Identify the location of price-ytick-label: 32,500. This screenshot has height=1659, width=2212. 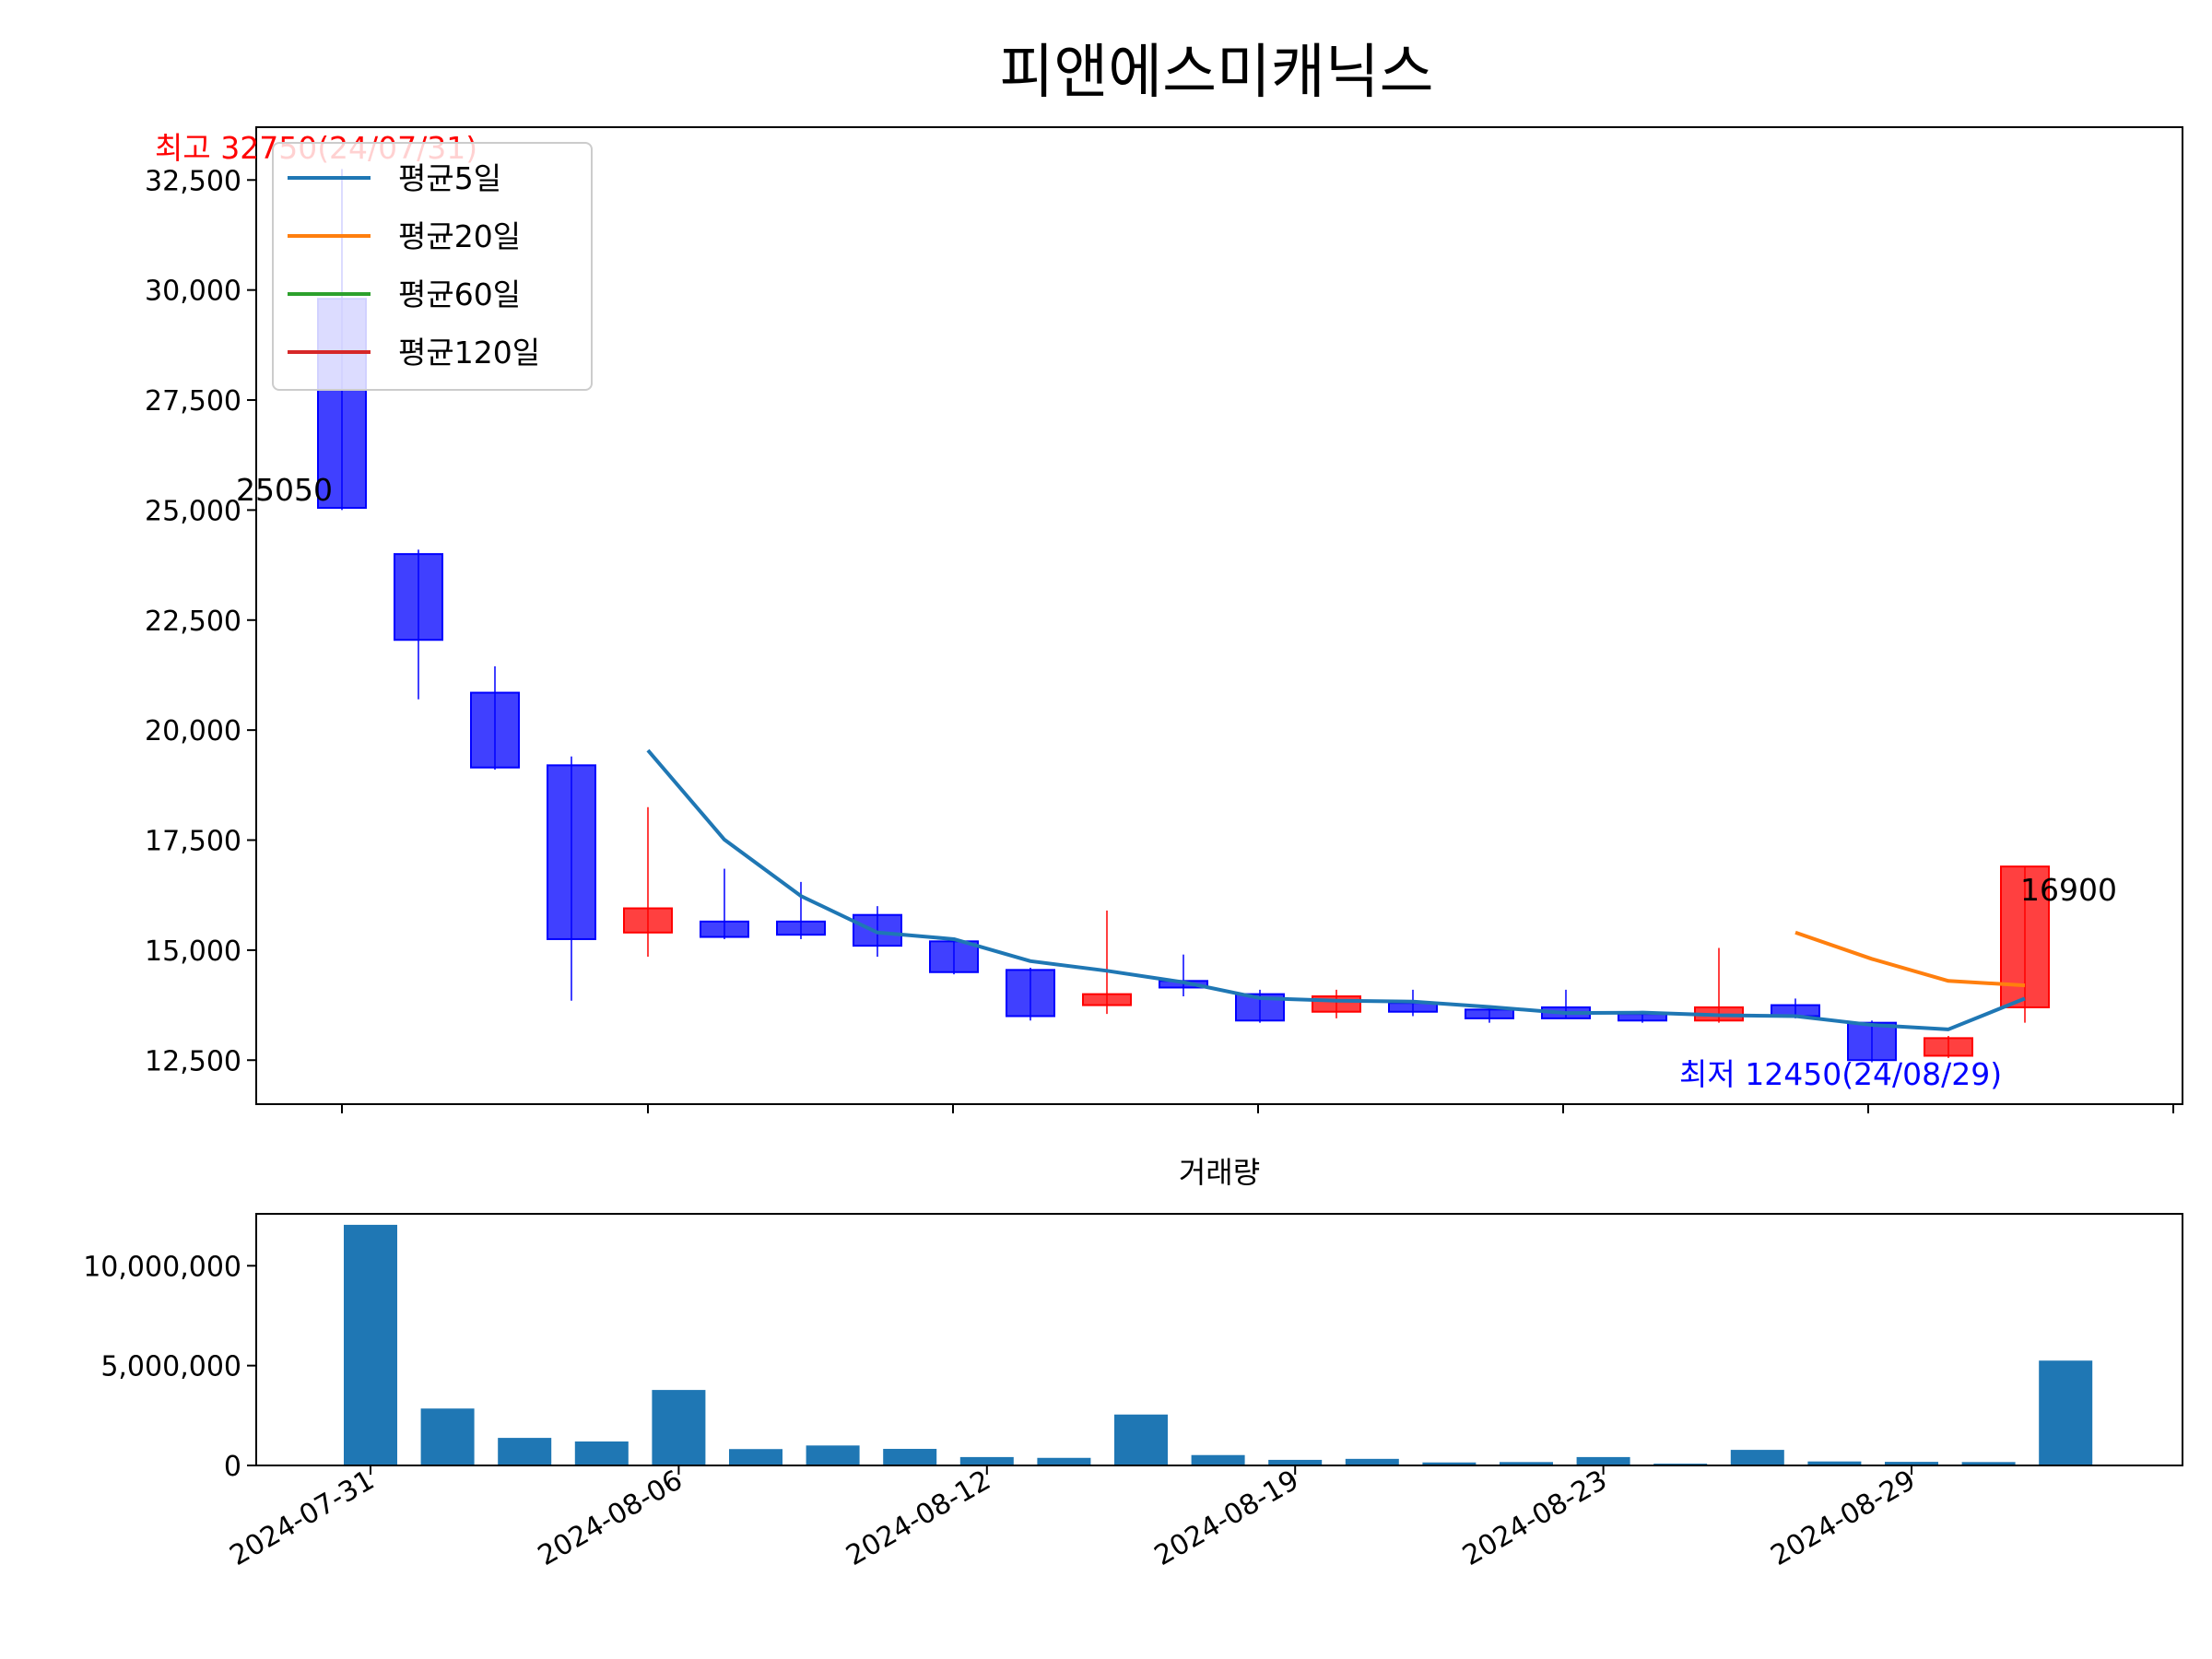
(193, 181).